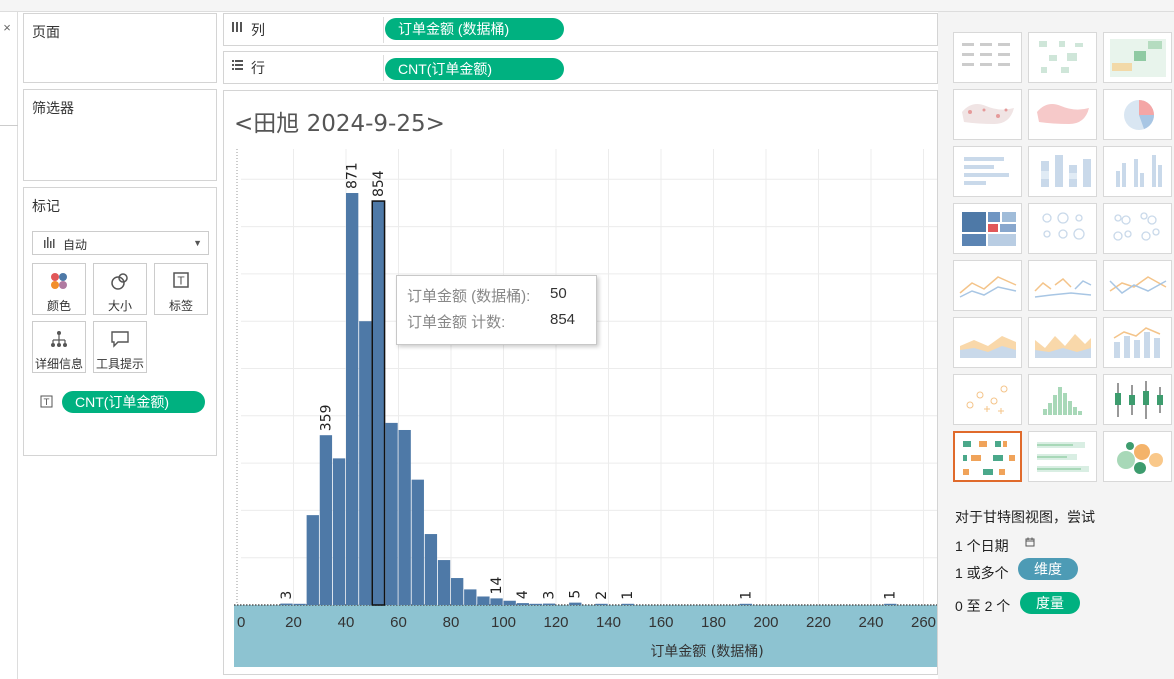 This screenshot has height=679, width=1174. I want to click on show-me-stacked-bars-icon, so click(1062, 171).